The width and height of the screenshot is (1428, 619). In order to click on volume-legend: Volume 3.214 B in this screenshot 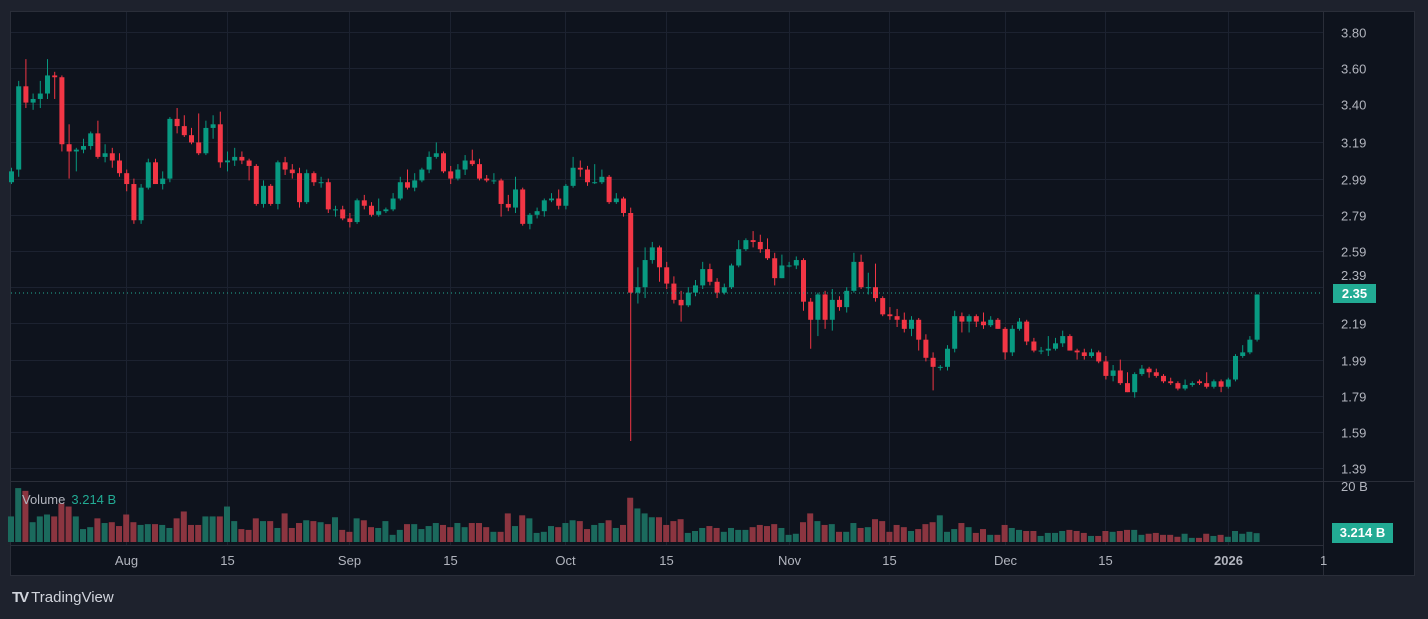, I will do `click(69, 499)`.